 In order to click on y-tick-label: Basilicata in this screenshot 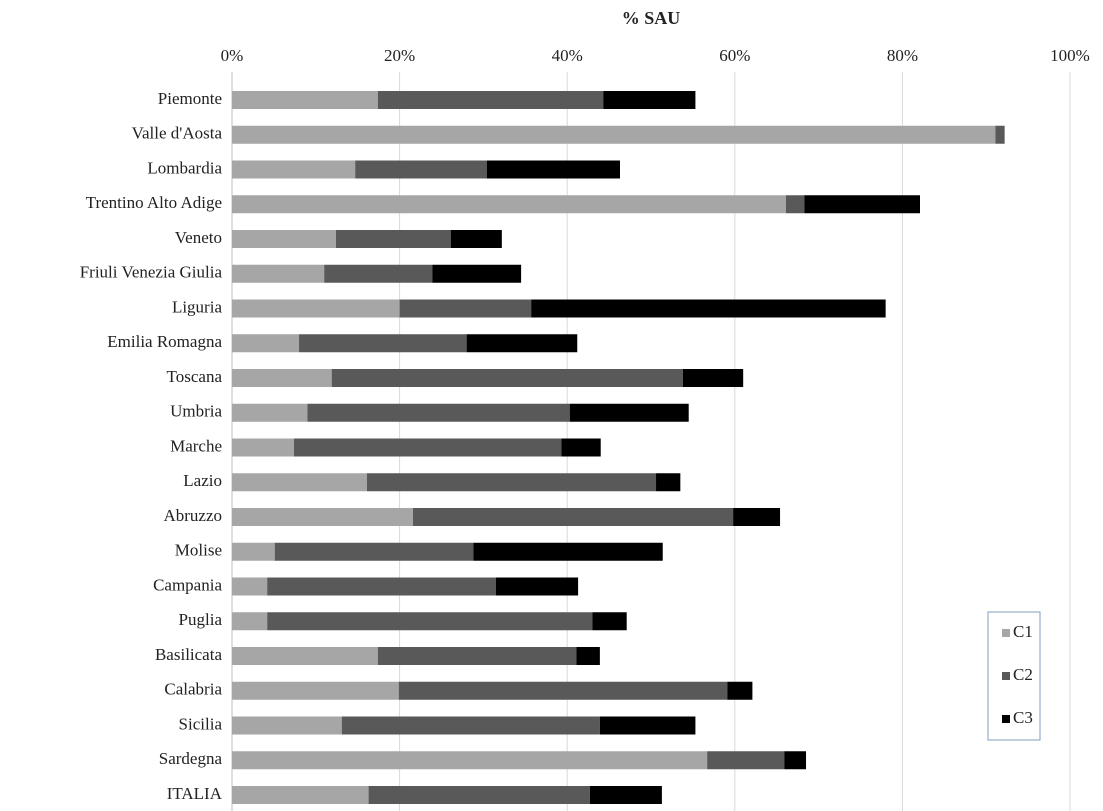, I will do `click(188, 654)`.